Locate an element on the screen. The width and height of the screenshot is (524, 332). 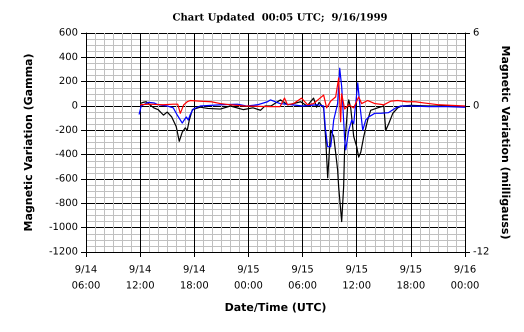
y2-tick-label: 0 is located at coordinates (476, 106).